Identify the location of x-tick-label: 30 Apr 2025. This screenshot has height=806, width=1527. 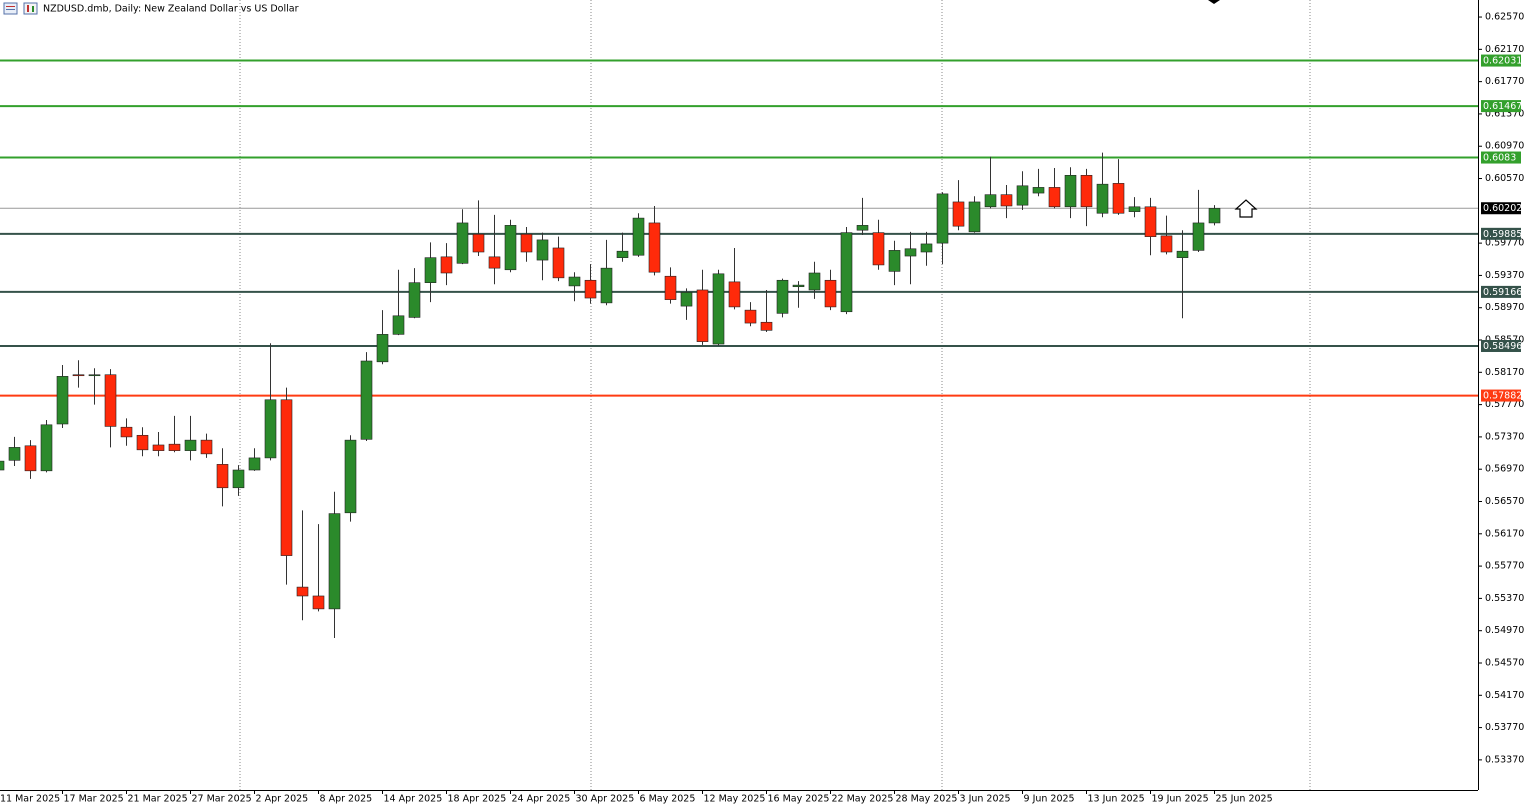
(605, 799).